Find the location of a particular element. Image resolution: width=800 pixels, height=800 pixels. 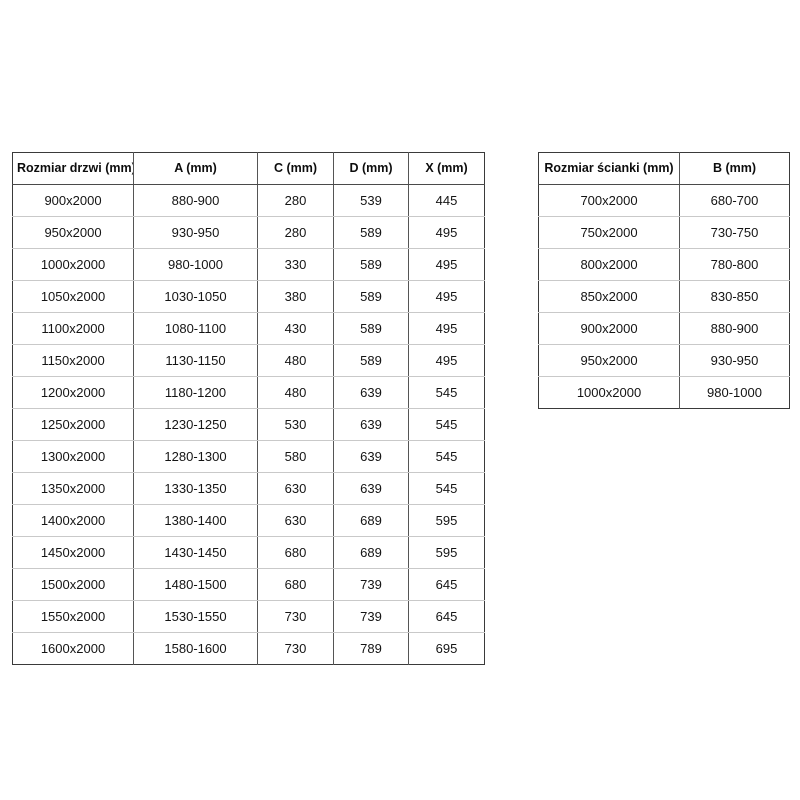

table-row: 1150x2000 1130-1150 480 589 495 is located at coordinates (248, 360).